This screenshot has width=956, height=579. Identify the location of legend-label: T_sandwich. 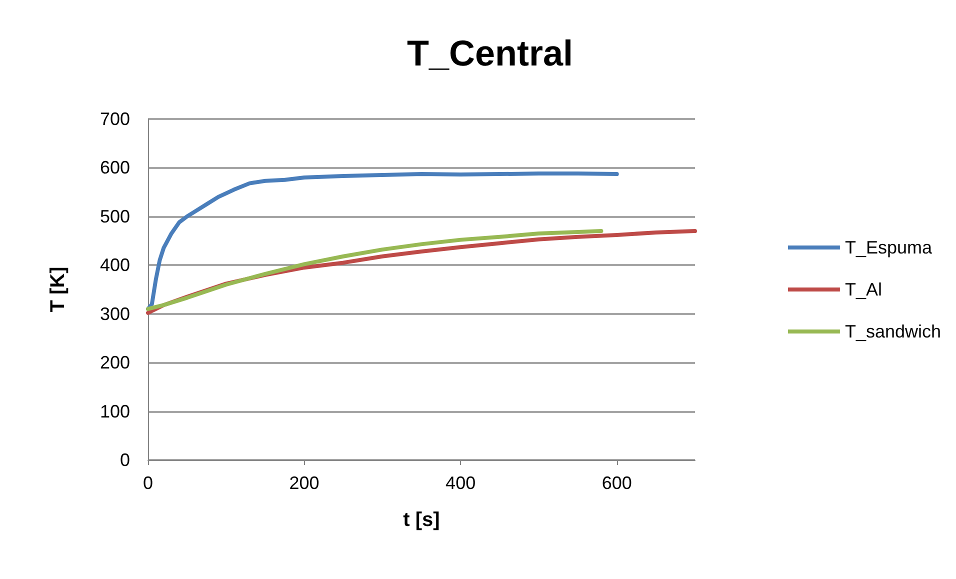
(892, 332).